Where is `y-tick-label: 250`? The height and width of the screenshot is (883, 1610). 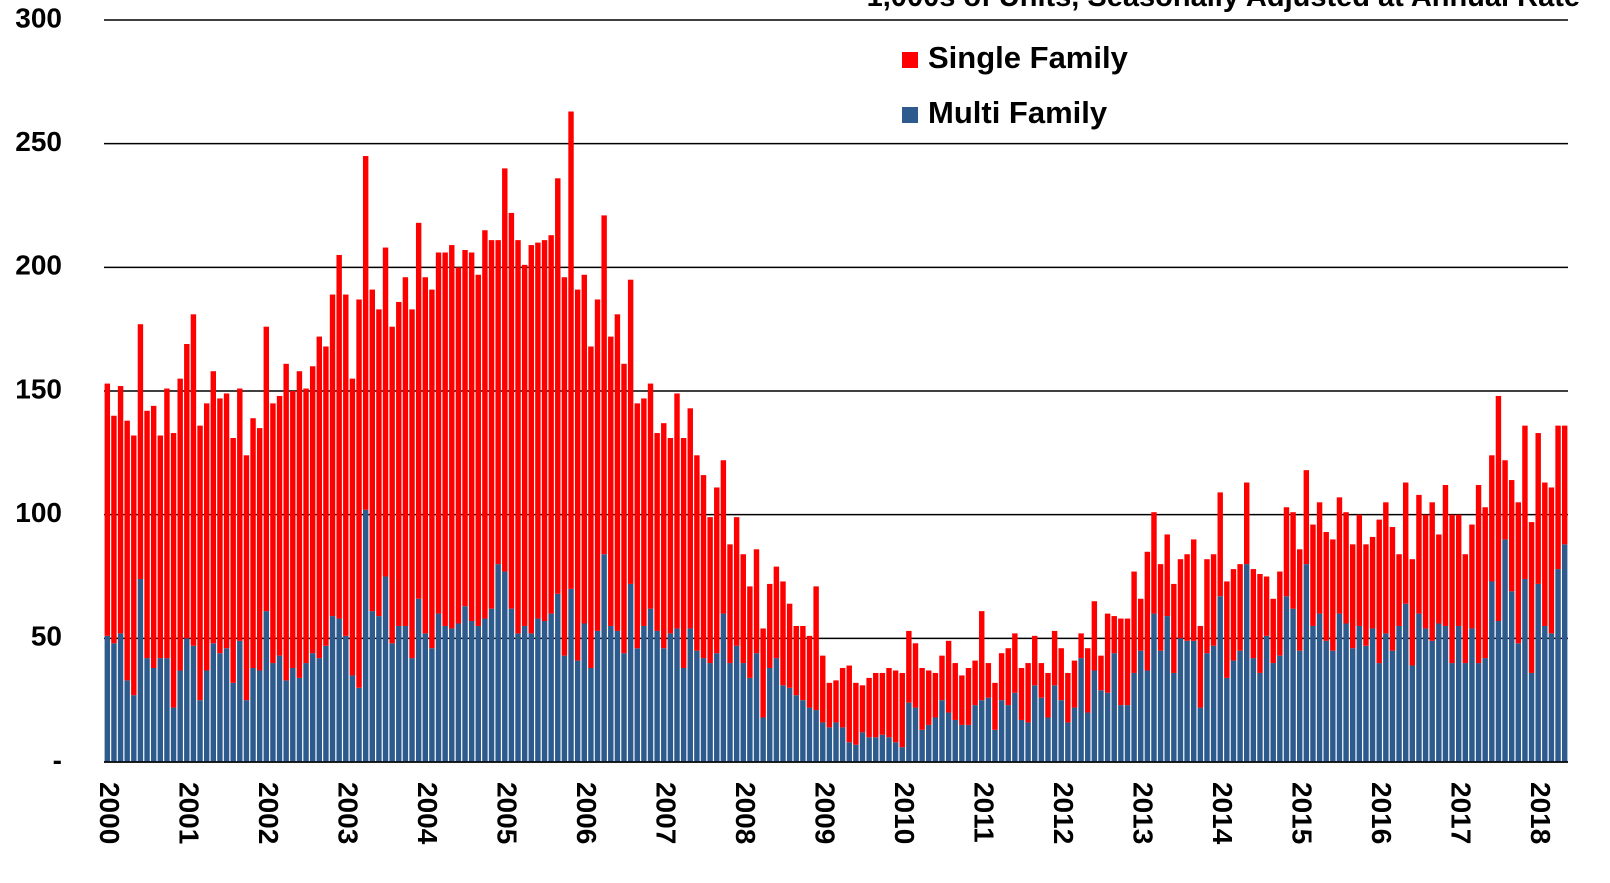
y-tick-label: 250 is located at coordinates (38, 141).